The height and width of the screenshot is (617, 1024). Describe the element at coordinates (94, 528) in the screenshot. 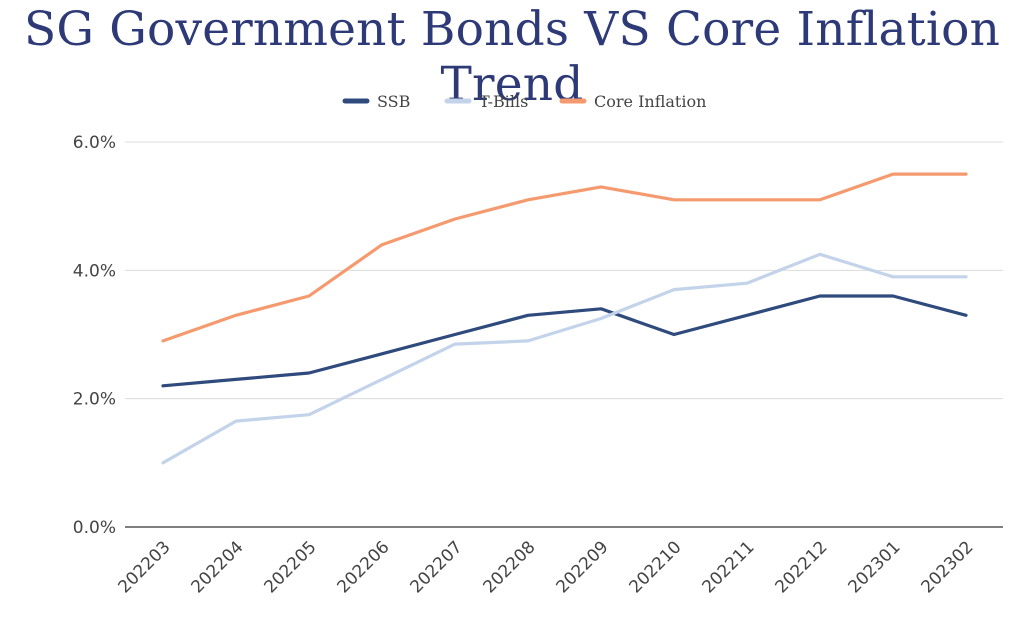

I see `y-tick-label: 0.0%` at that location.